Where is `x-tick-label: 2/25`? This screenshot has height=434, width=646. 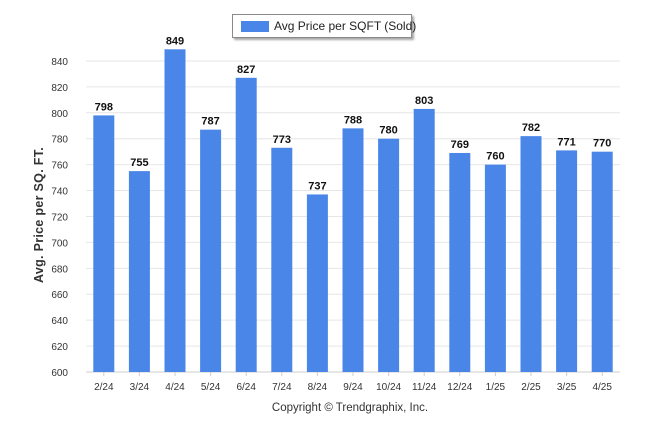
x-tick-label: 2/25 is located at coordinates (531, 387).